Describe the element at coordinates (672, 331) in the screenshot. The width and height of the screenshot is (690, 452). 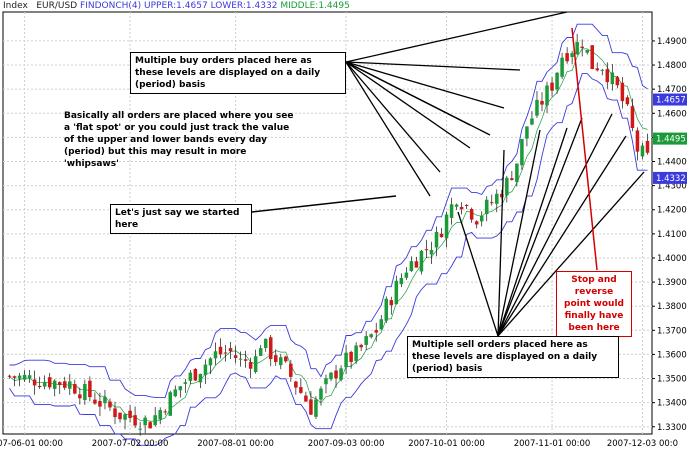
I see `y-tick-label: 1.3700` at that location.